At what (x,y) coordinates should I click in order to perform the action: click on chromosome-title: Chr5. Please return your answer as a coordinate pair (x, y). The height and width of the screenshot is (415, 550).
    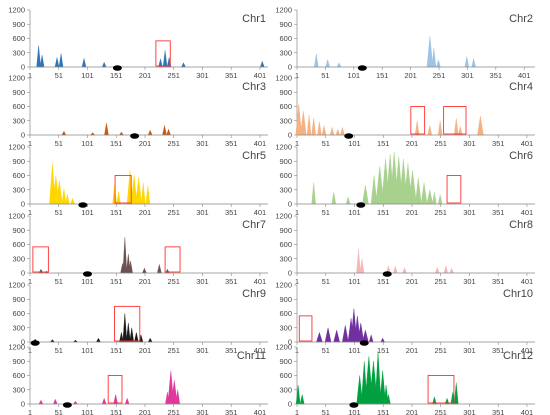
    Looking at the image, I should click on (254, 156).